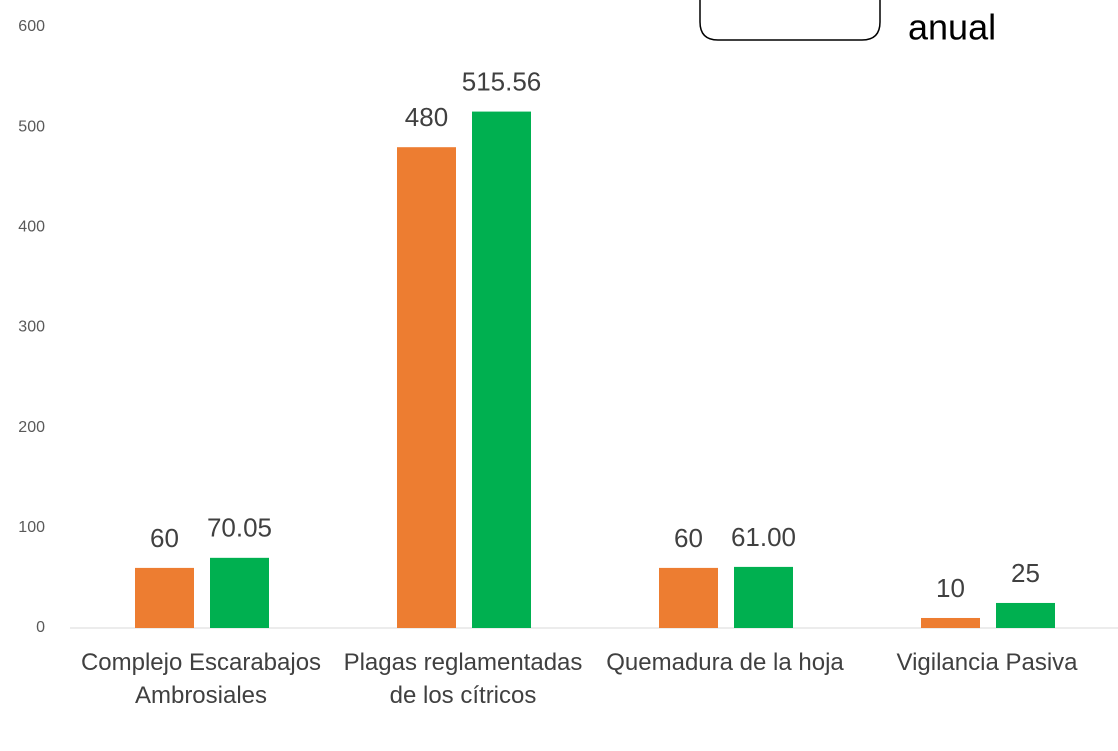  I want to click on value-label: 25, so click(1025, 573).